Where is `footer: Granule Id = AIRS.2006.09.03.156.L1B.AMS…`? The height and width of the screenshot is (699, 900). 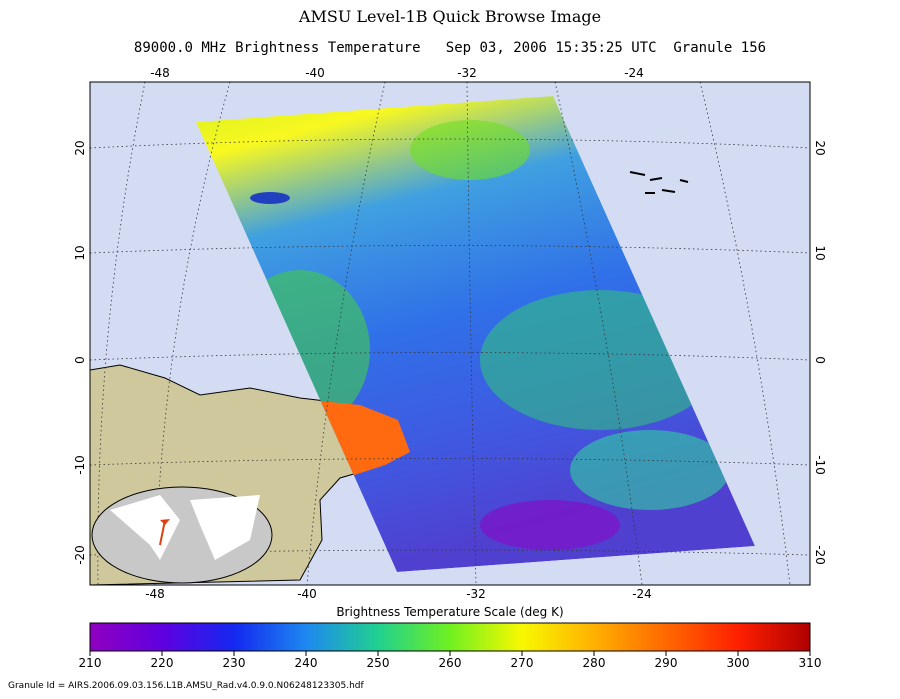 footer: Granule Id = AIRS.2006.09.03.156.L1B.AMS… is located at coordinates (186, 686).